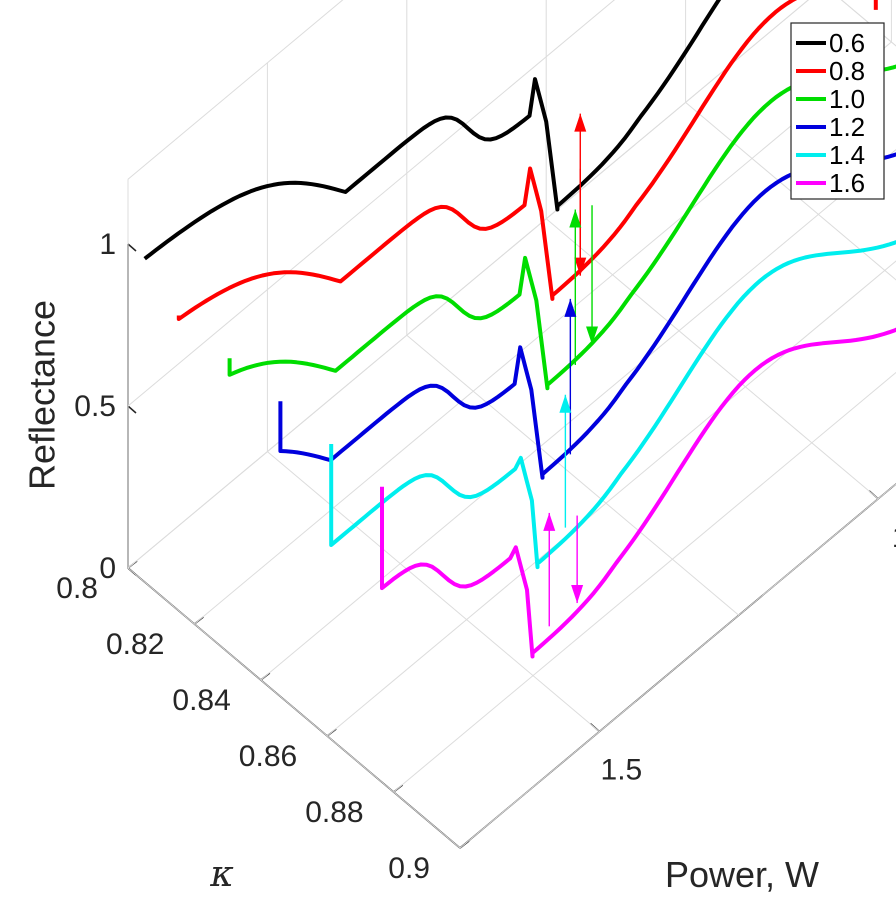  What do you see at coordinates (221, 874) in the screenshot?
I see `kappa-axis-label: κ` at bounding box center [221, 874].